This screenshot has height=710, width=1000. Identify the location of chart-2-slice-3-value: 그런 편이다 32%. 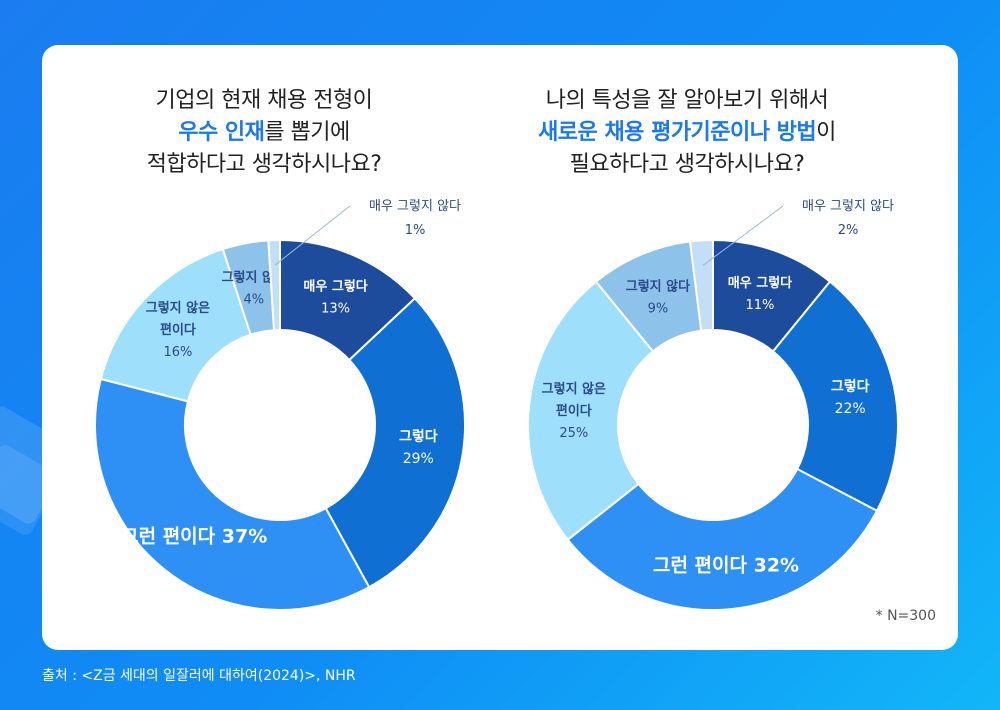
(726, 565).